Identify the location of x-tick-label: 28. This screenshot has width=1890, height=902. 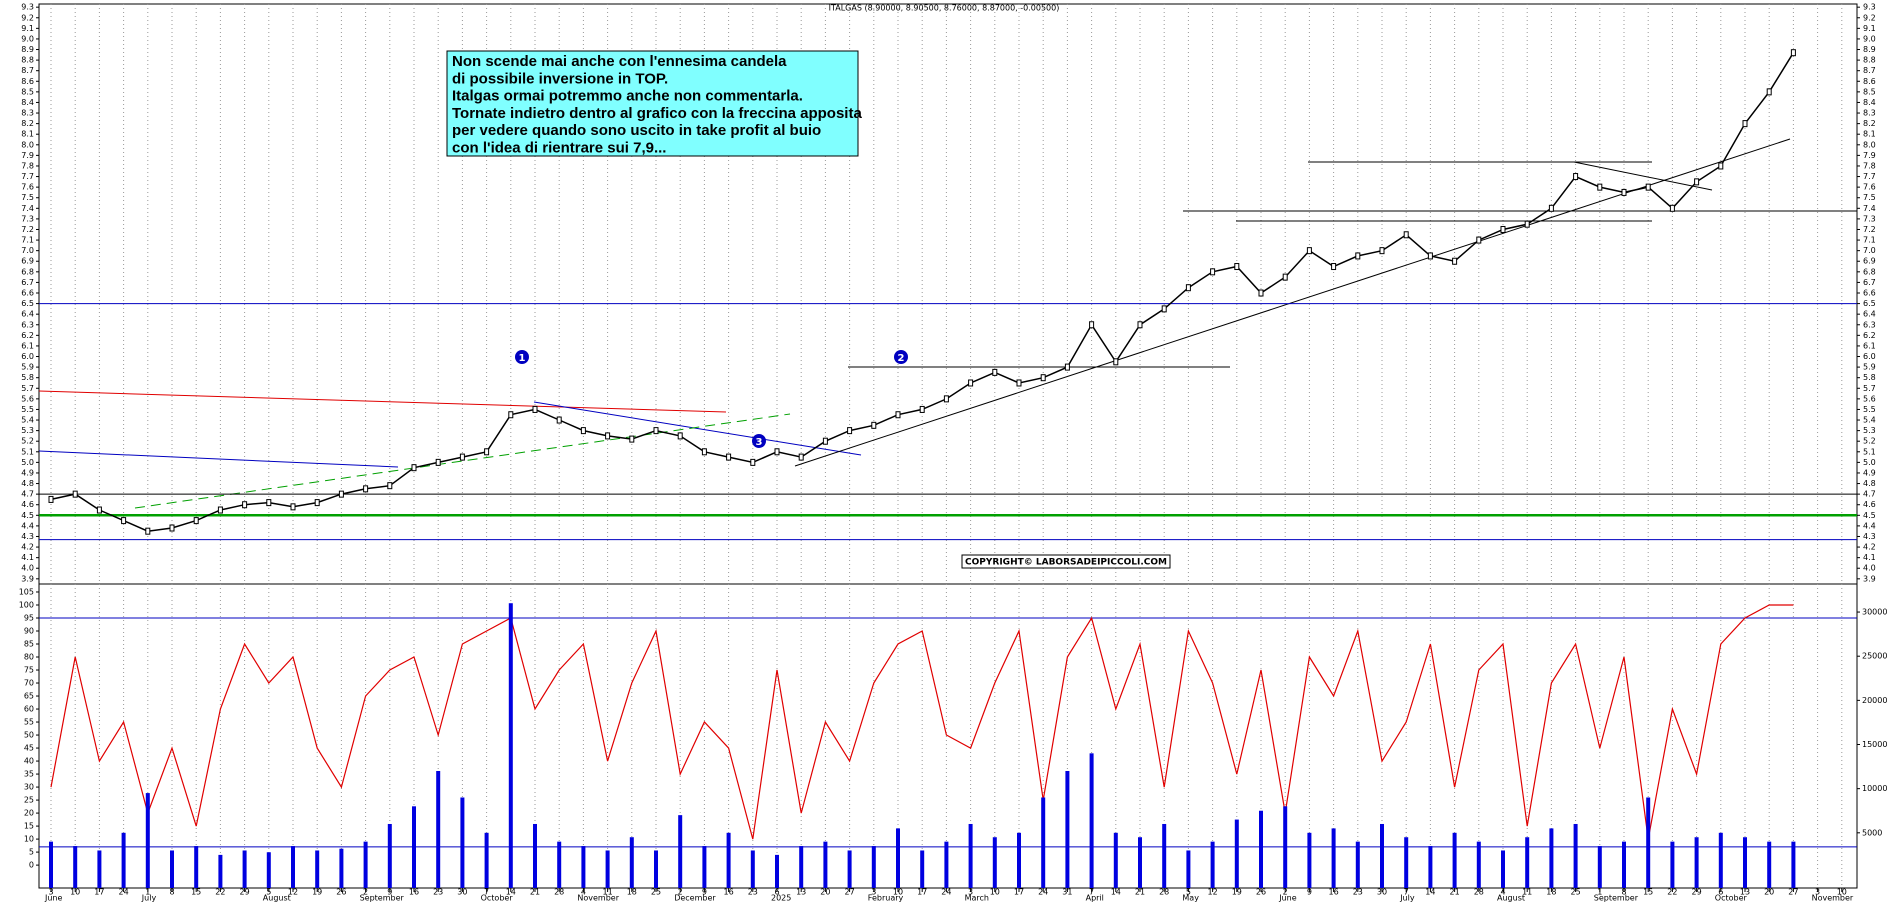
(1164, 892).